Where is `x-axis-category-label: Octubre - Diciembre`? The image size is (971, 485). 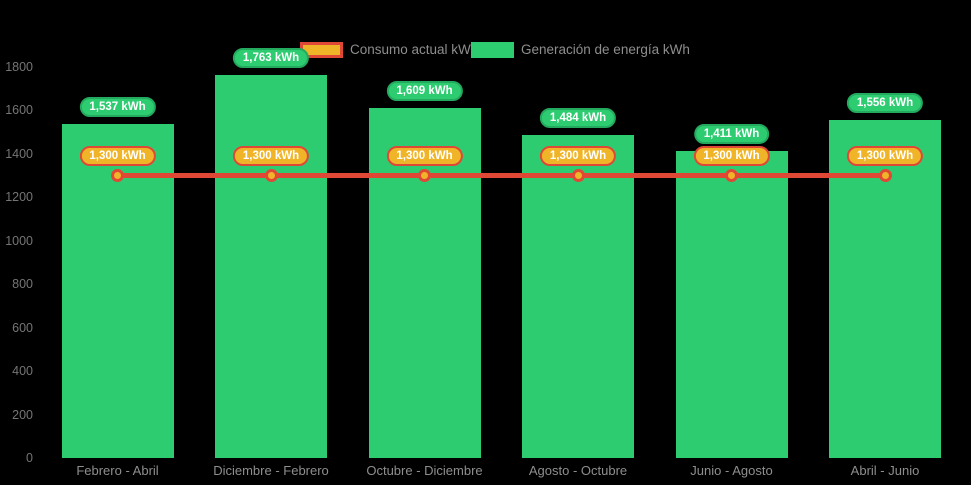
x-axis-category-label: Octubre - Diciembre is located at coordinates (424, 470).